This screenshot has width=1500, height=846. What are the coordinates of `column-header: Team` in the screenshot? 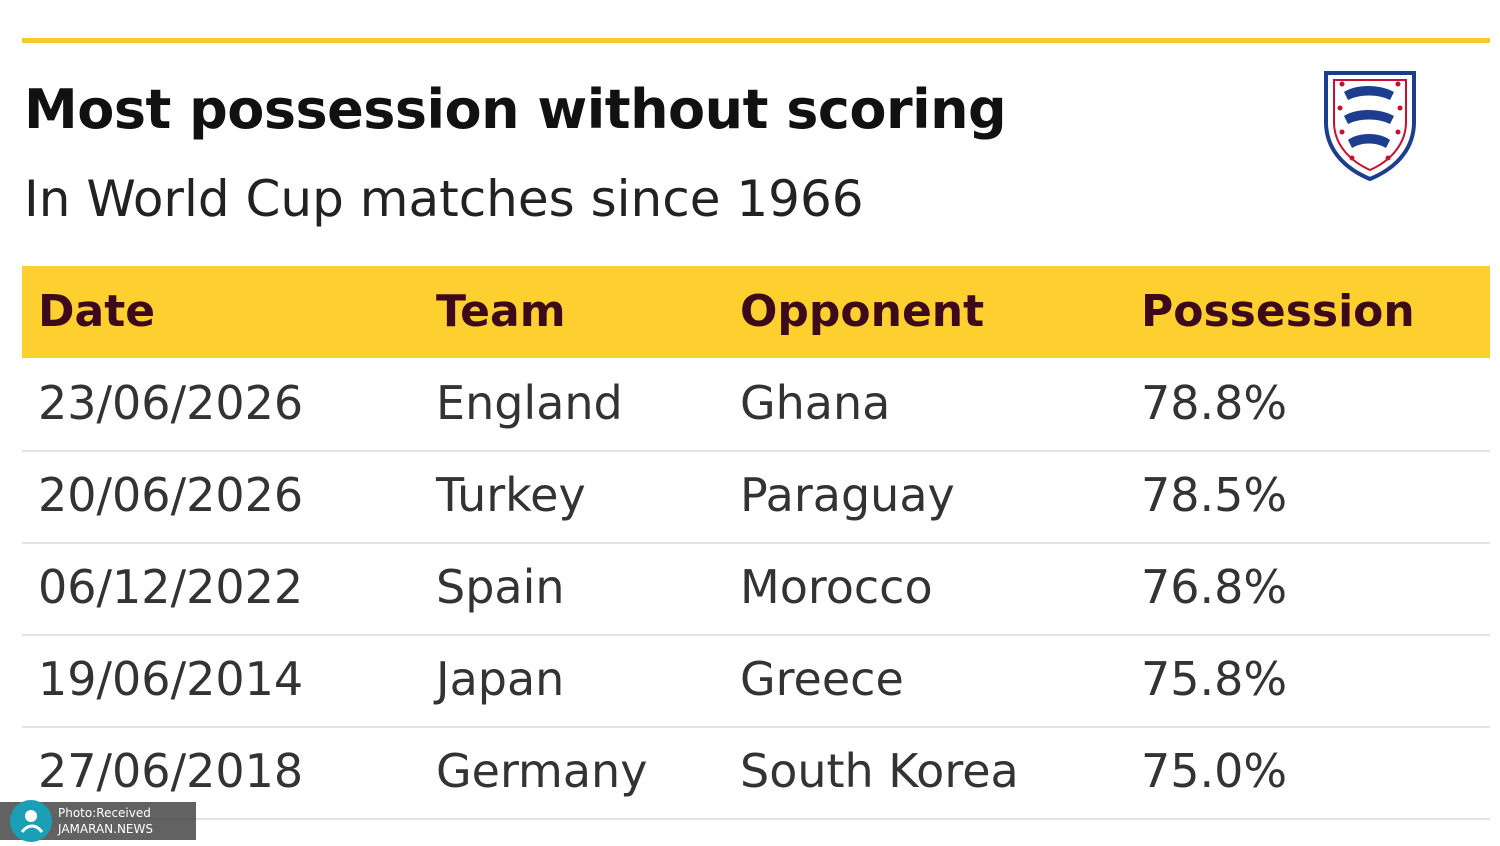 It's located at (501, 311).